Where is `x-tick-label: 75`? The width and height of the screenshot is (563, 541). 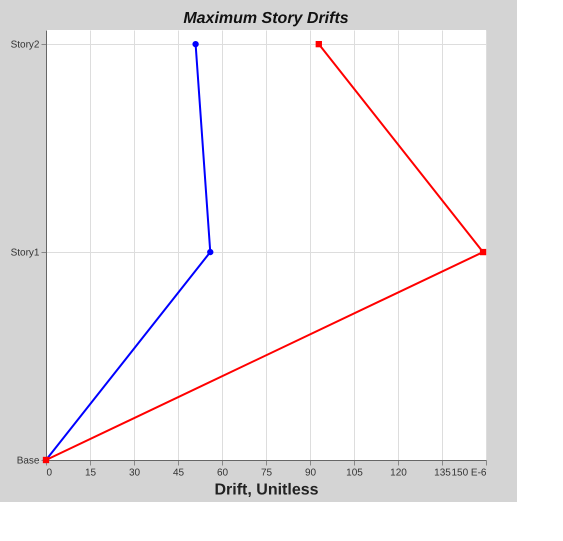 x-tick-label: 75 is located at coordinates (266, 473).